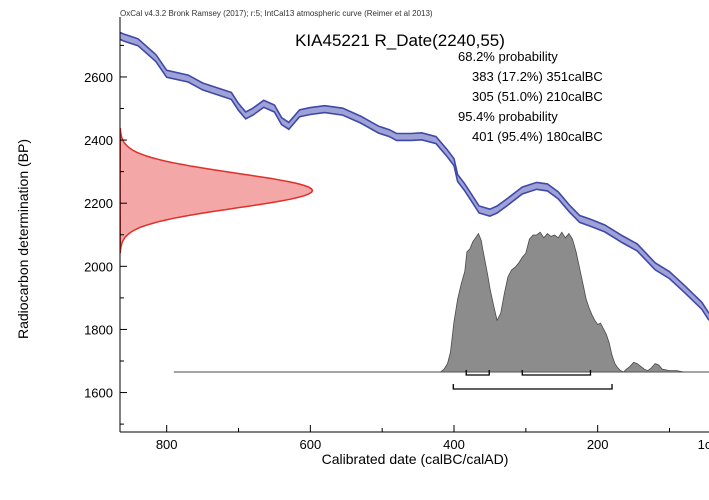 The height and width of the screenshot is (500, 709). What do you see at coordinates (537, 76) in the screenshot?
I see `probability-68-range-1: 383 (17.2%) 351calBC` at bounding box center [537, 76].